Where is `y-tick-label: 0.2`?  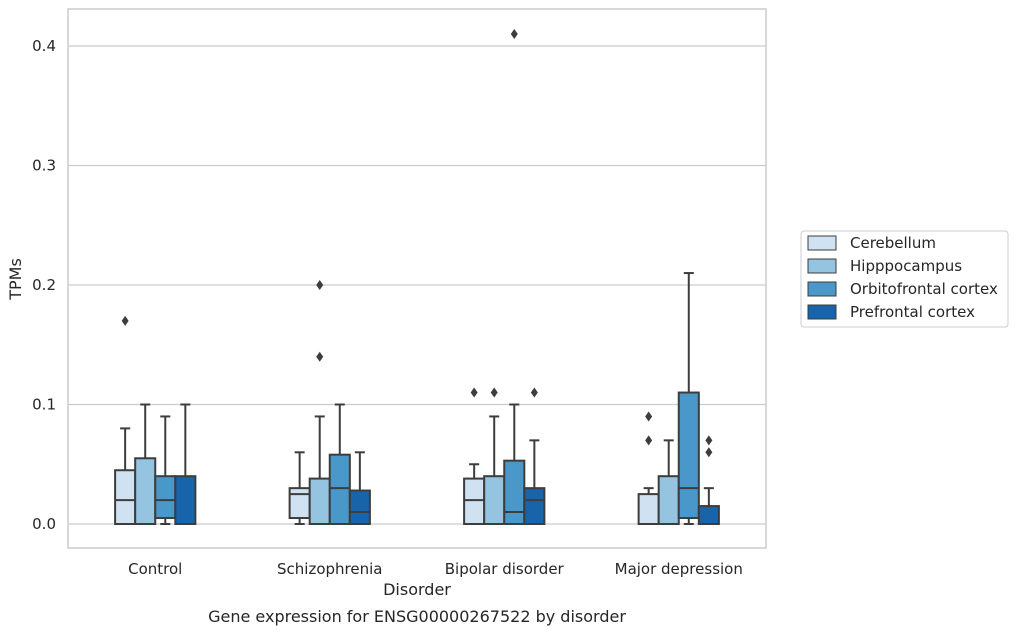
y-tick-label: 0.2 is located at coordinates (44, 285).